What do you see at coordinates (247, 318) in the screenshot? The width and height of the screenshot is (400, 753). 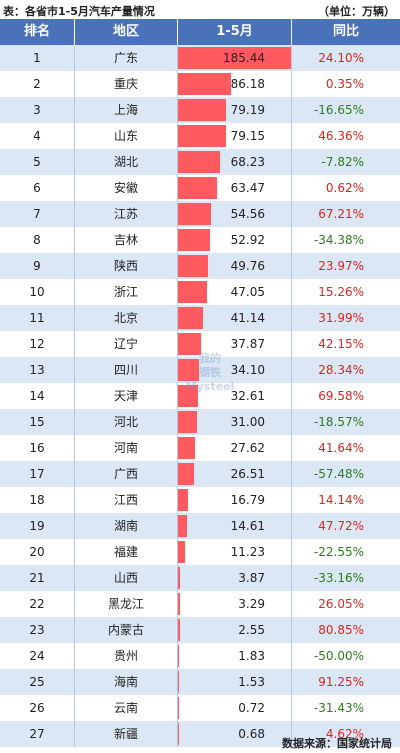 I see `value-label: 41.14` at bounding box center [247, 318].